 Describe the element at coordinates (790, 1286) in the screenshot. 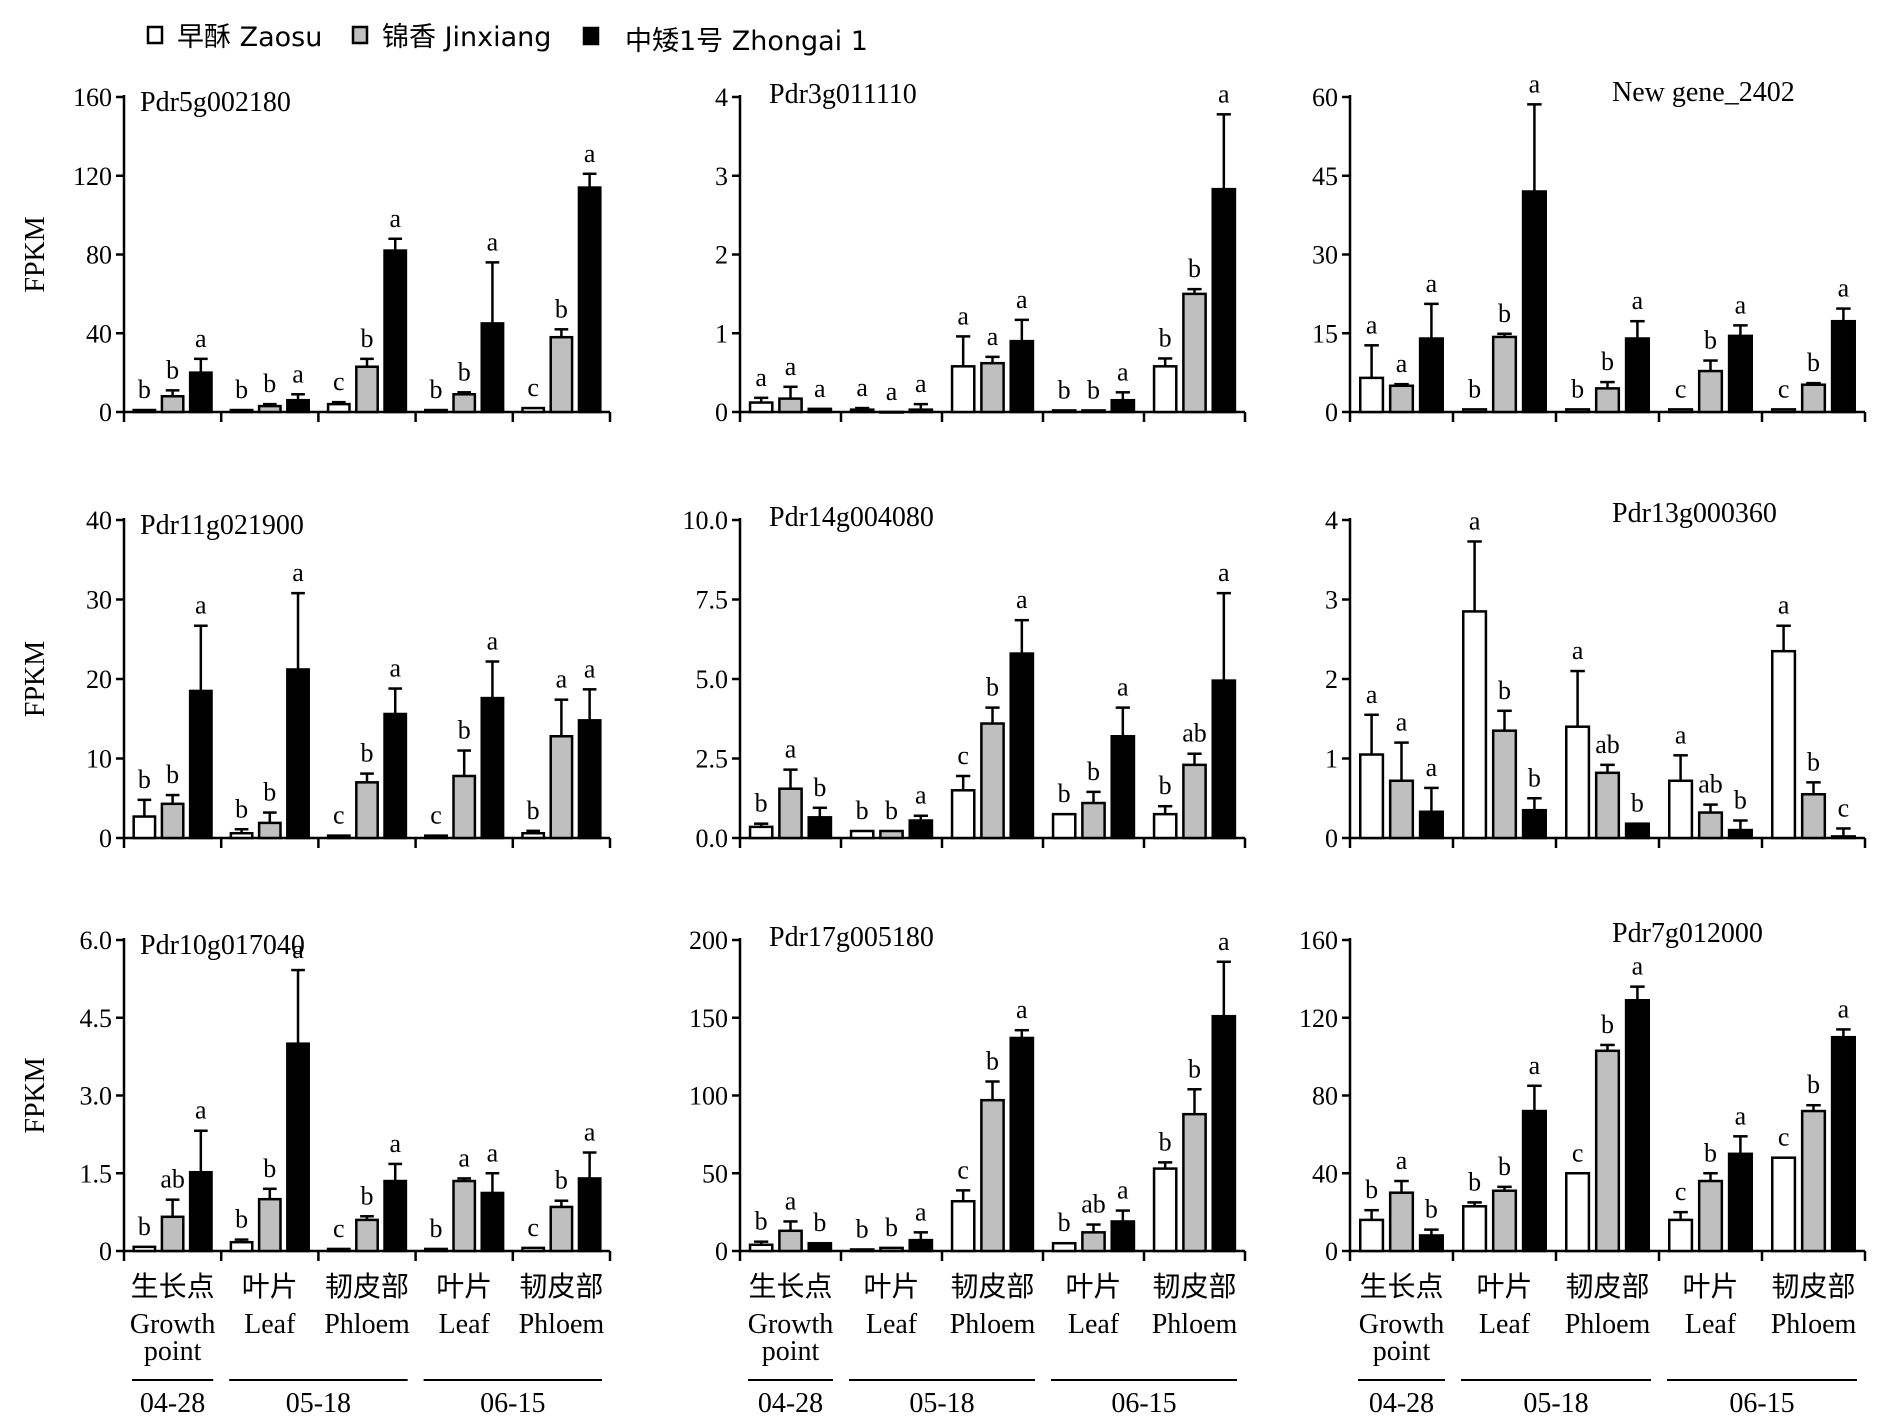

I see `x-label-zh: 生长点` at that location.